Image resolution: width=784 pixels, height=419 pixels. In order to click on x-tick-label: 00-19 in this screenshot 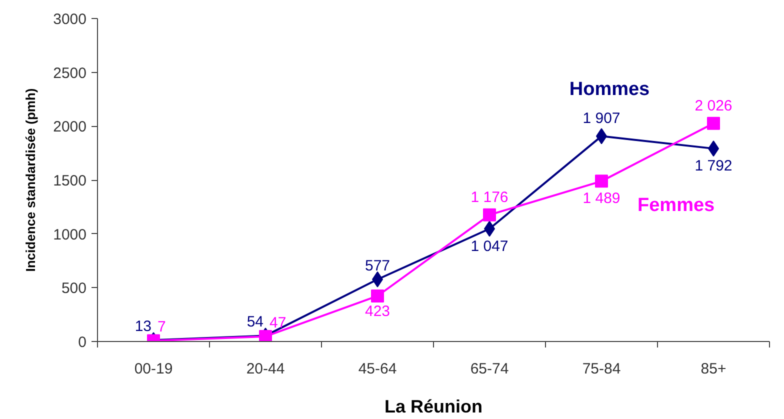, I will do `click(153, 369)`.